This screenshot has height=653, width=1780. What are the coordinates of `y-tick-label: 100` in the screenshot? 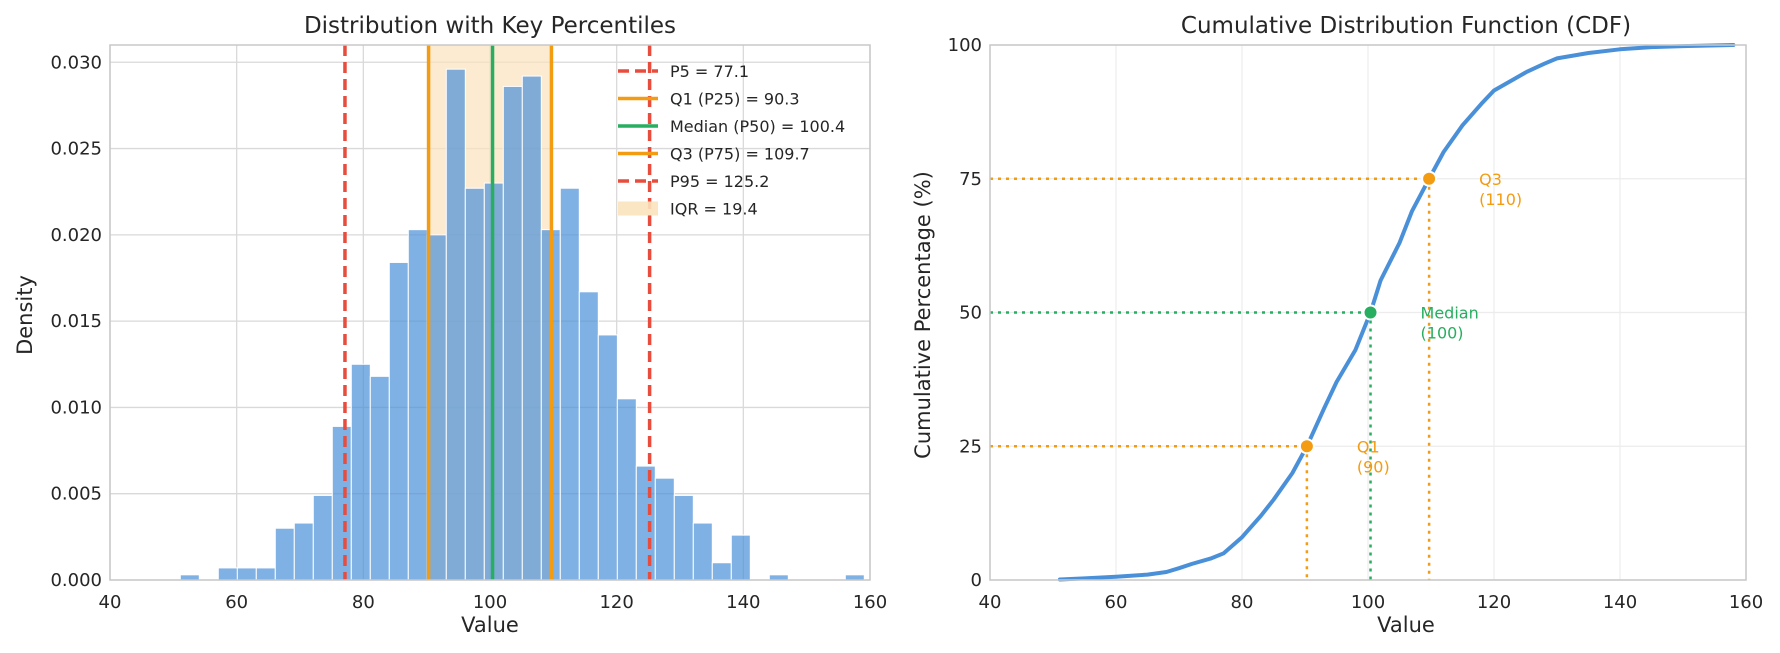 It's located at (965, 45).